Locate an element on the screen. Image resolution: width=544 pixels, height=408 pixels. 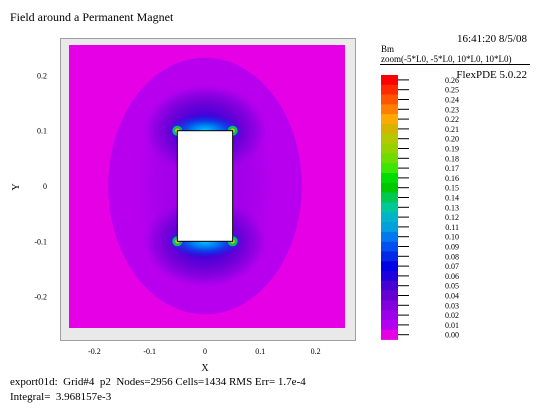
y-tick-label: -0.2 is located at coordinates (40, 297).